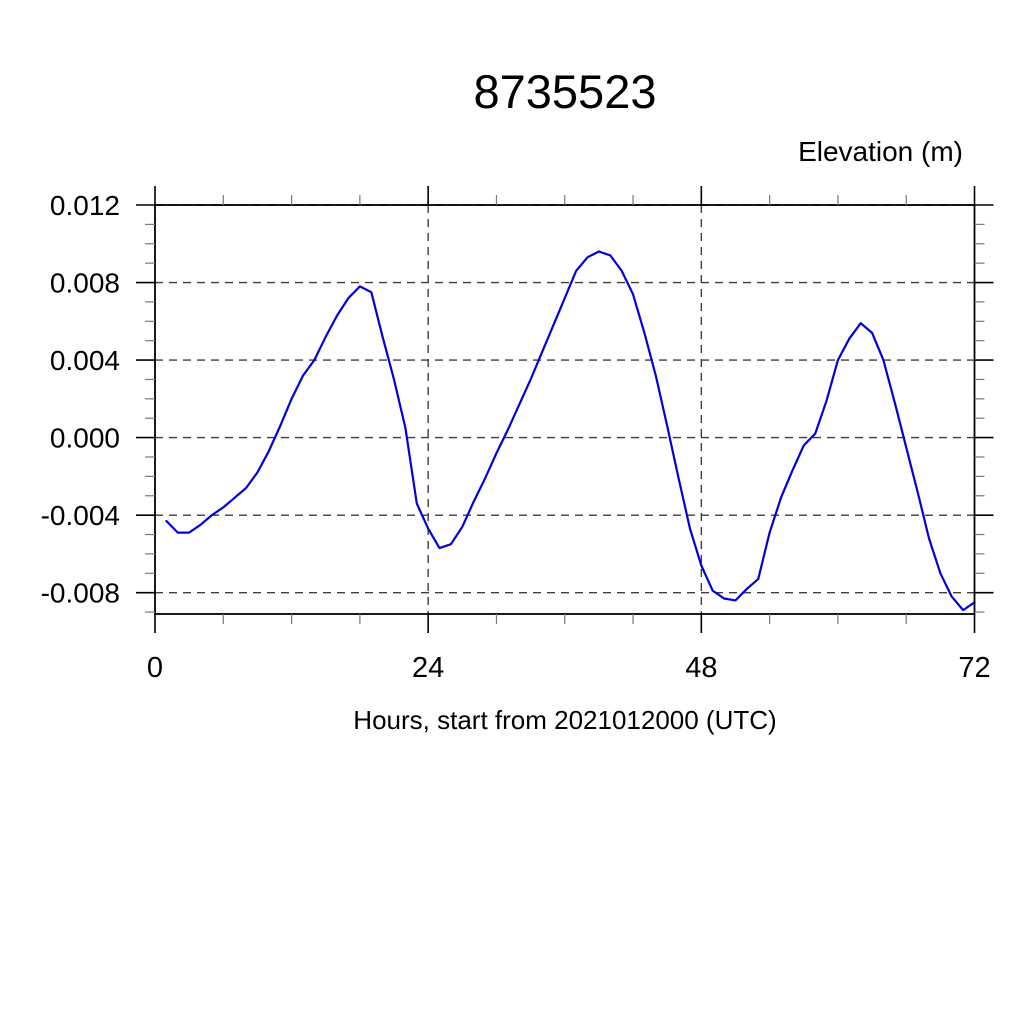 This screenshot has width=1024, height=1024. Describe the element at coordinates (880, 151) in the screenshot. I see `y-axis-title: Elevation (m)` at that location.